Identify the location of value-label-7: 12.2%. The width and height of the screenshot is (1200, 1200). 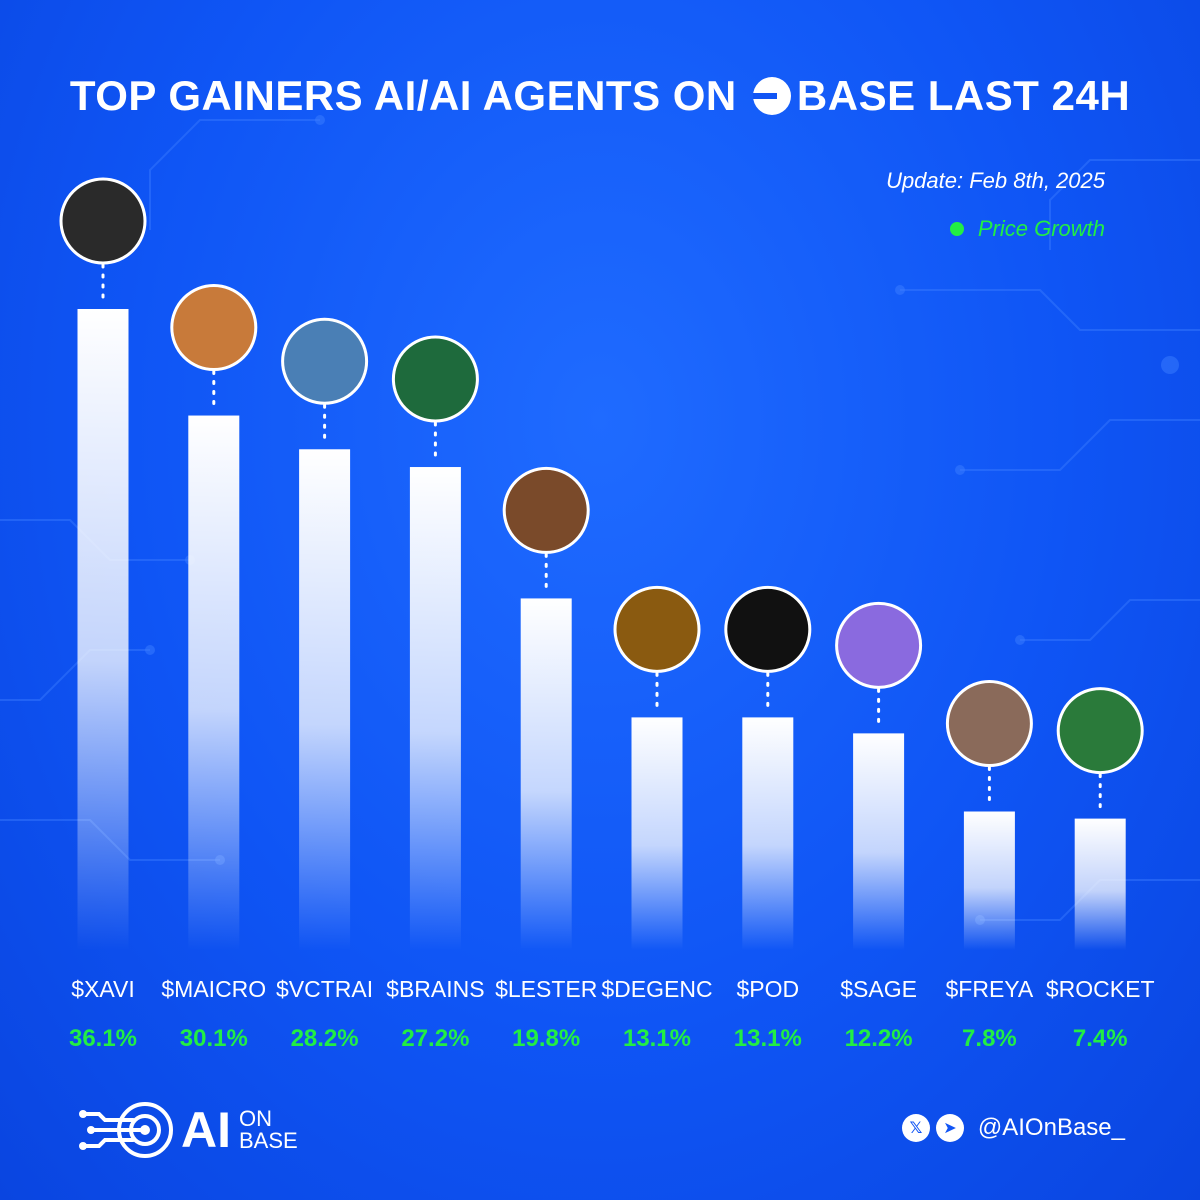
(879, 1038).